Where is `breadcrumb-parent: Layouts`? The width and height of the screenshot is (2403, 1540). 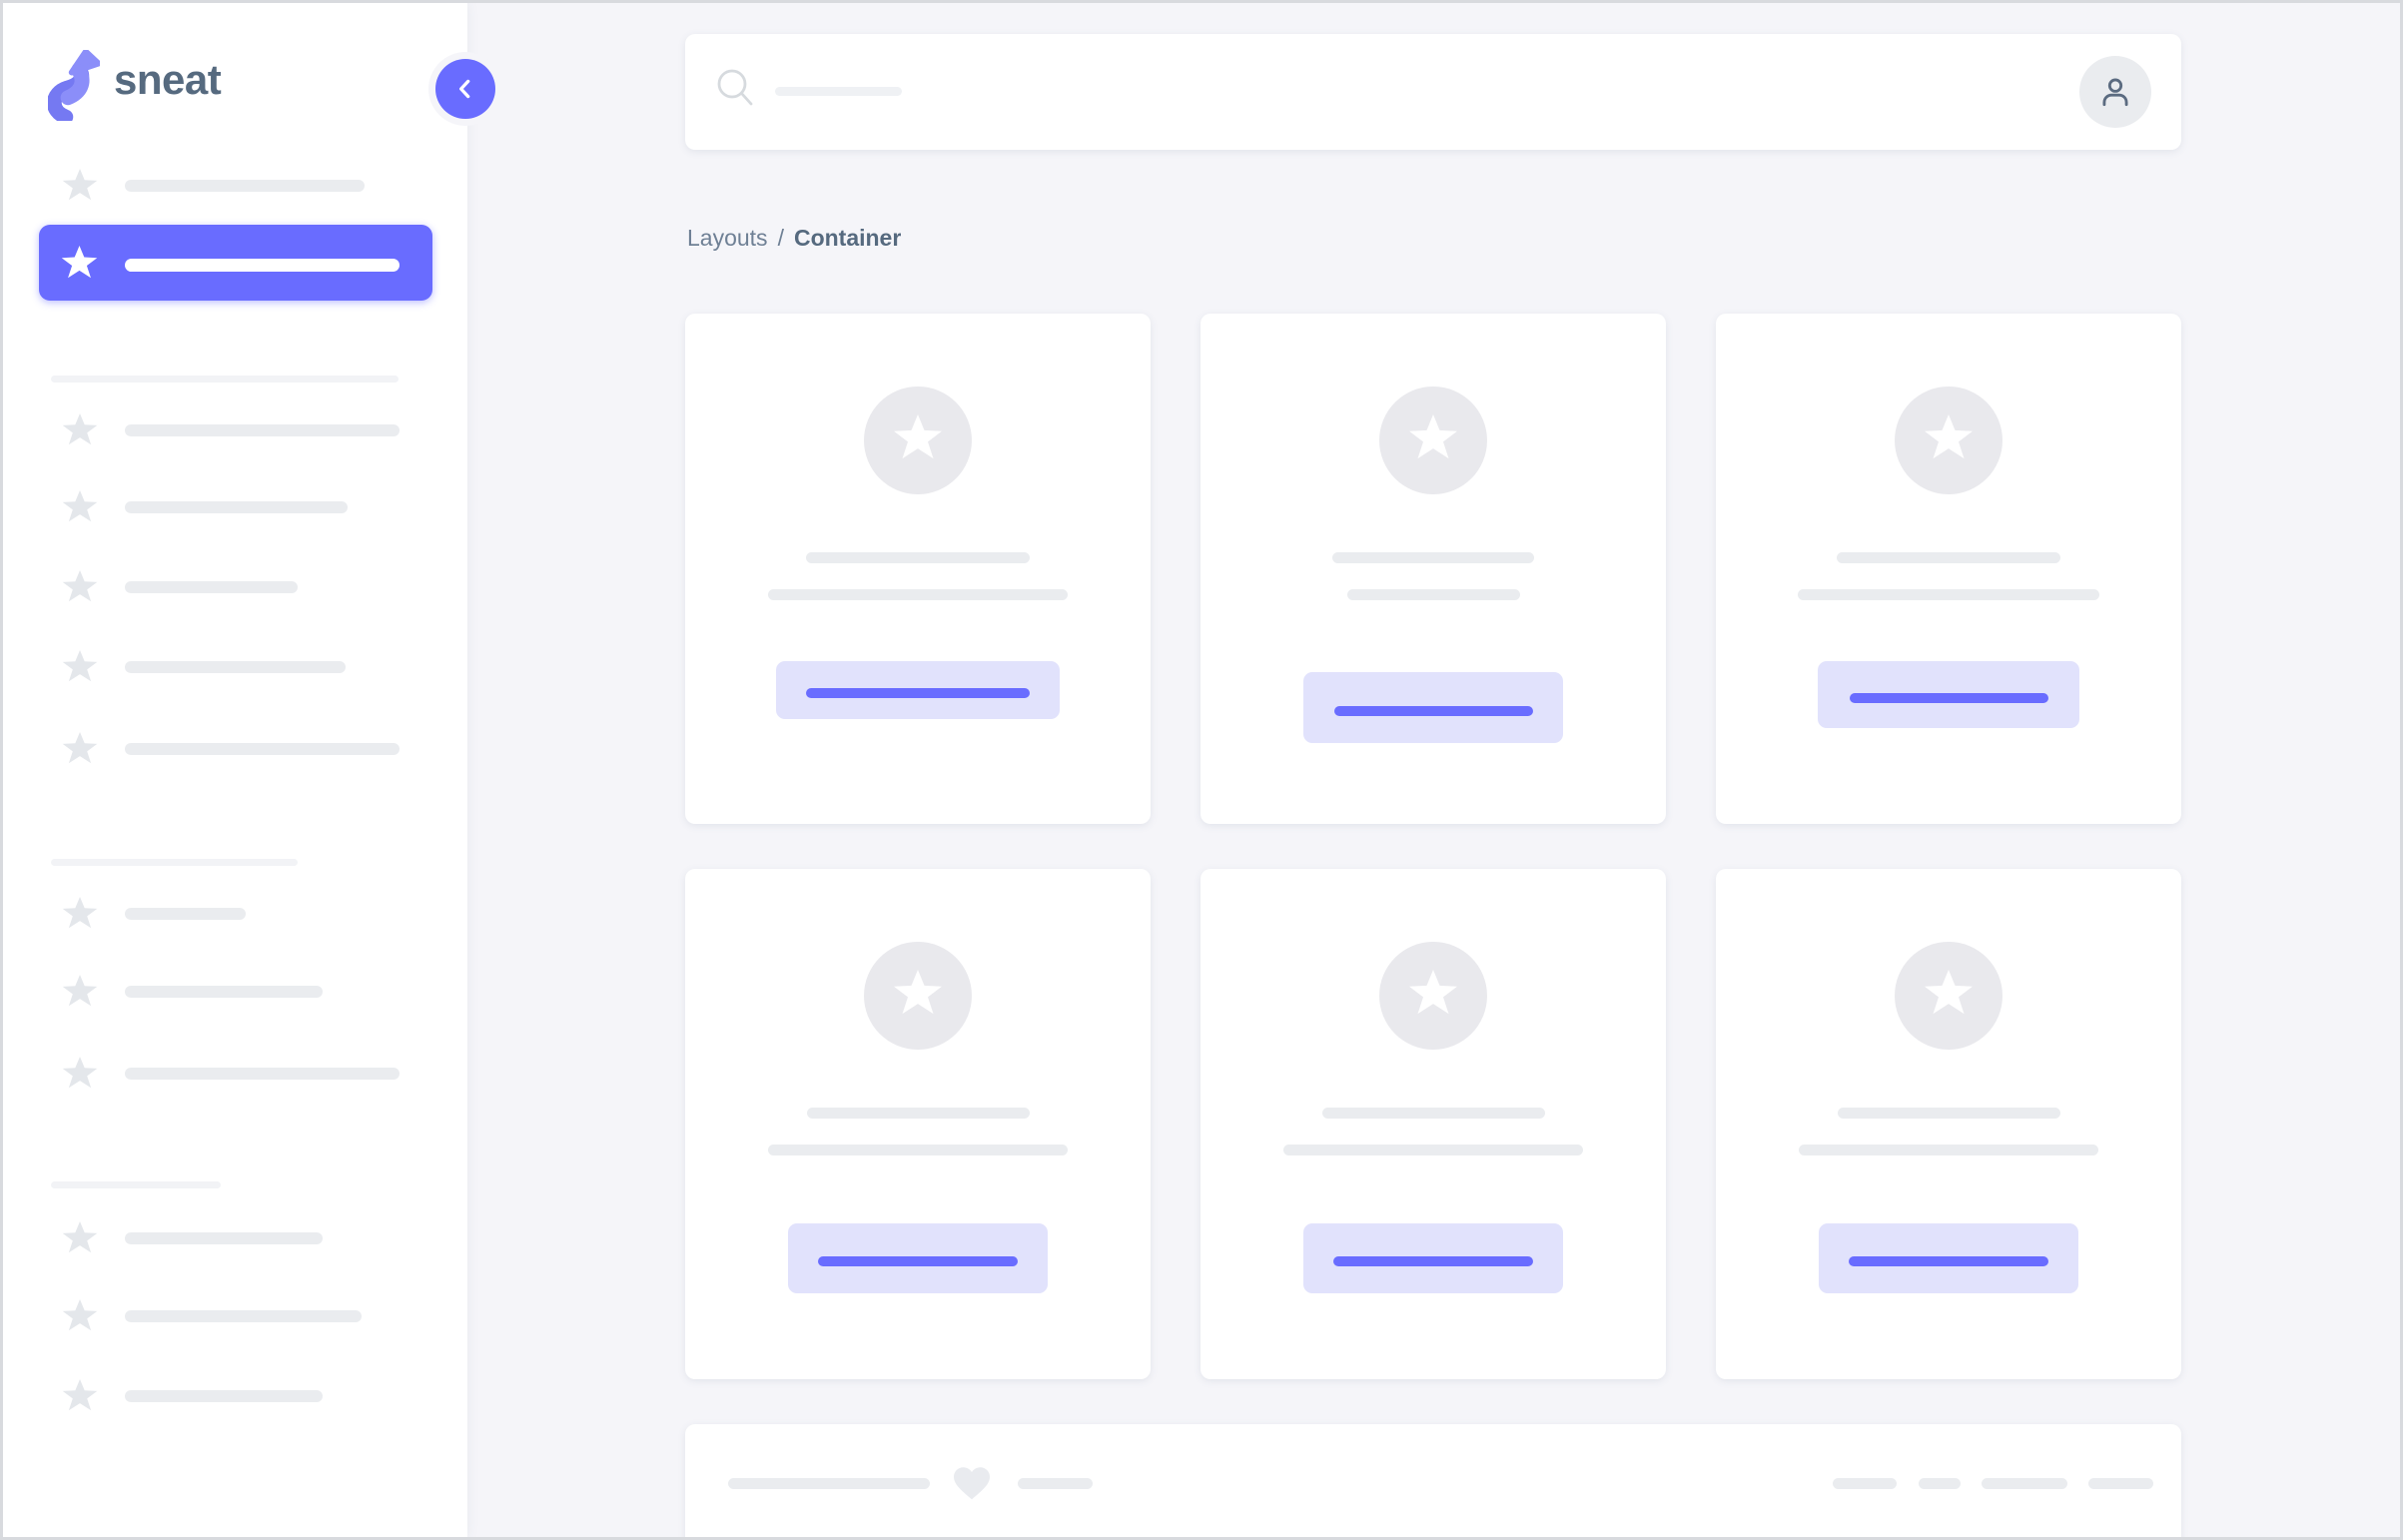 breadcrumb-parent: Layouts is located at coordinates (727, 238).